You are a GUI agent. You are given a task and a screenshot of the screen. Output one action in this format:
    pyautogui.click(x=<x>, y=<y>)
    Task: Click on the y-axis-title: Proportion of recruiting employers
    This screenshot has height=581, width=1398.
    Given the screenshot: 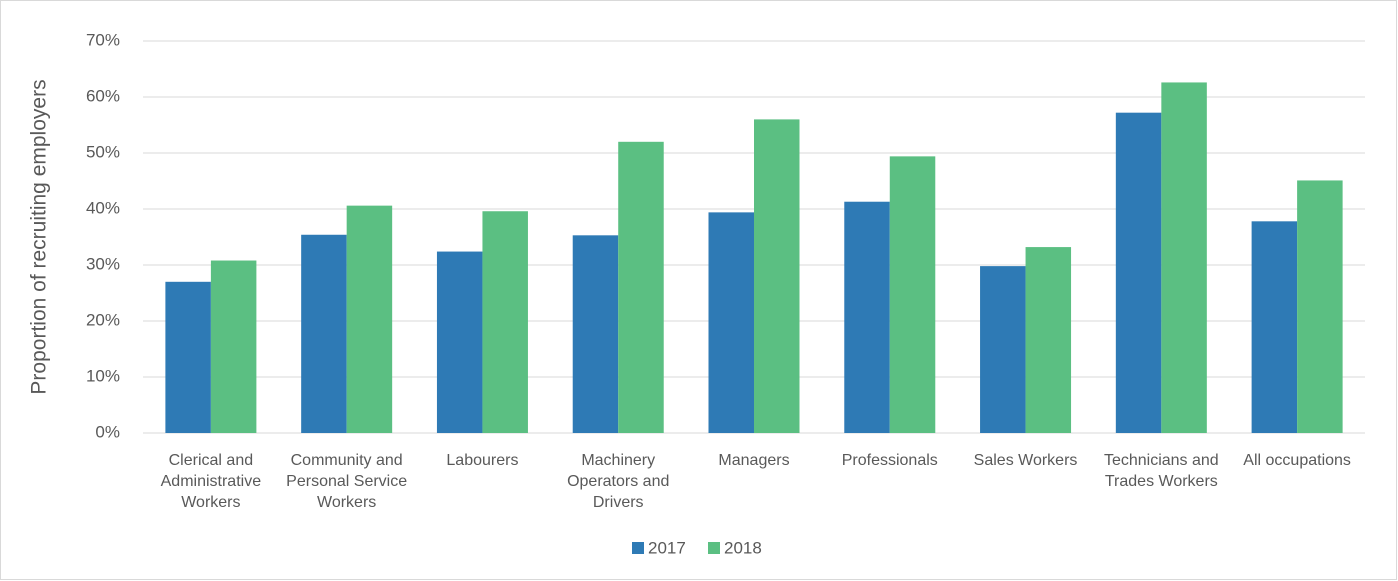 What is the action you would take?
    pyautogui.click(x=39, y=236)
    